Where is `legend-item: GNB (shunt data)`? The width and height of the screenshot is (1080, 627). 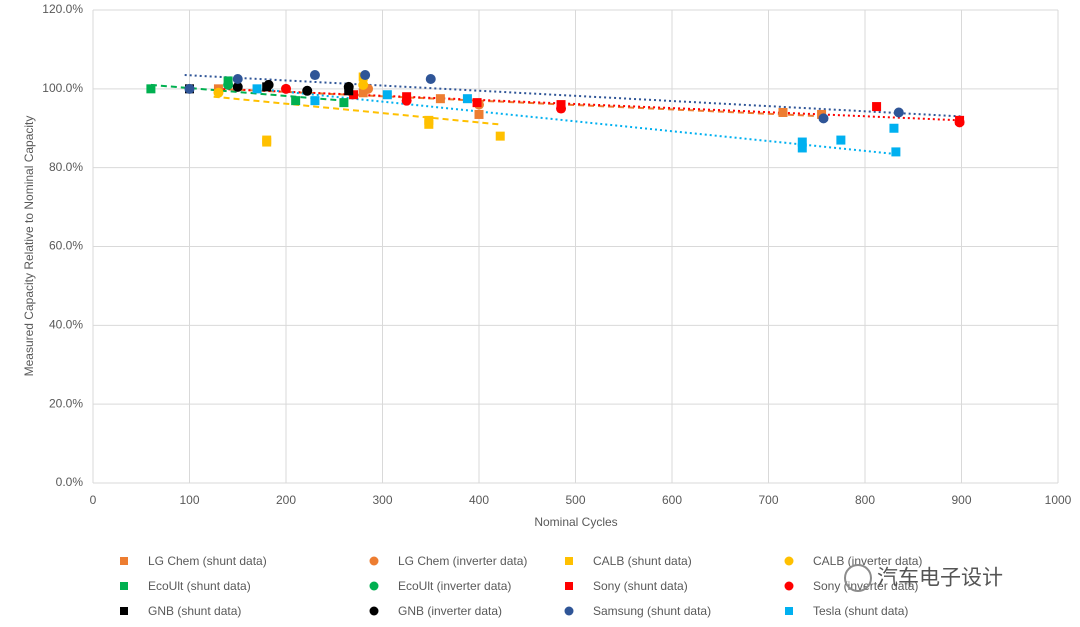 legend-item: GNB (shunt data) is located at coordinates (180, 611).